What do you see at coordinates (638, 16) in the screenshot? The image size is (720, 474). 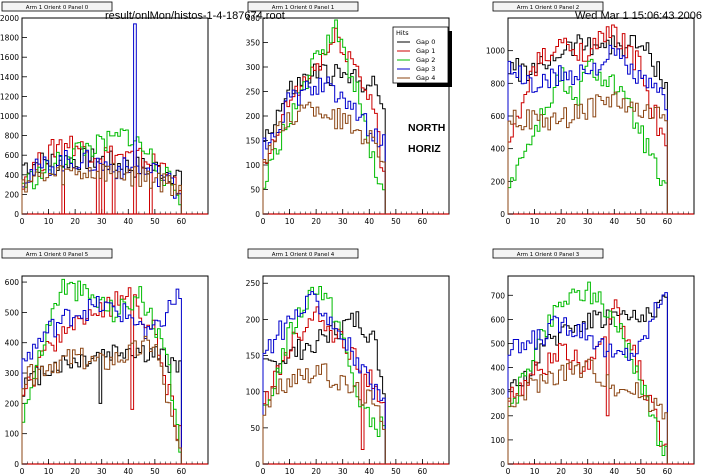 I see `timestamp: Wed Mar 1 15:06:43 2006` at bounding box center [638, 16].